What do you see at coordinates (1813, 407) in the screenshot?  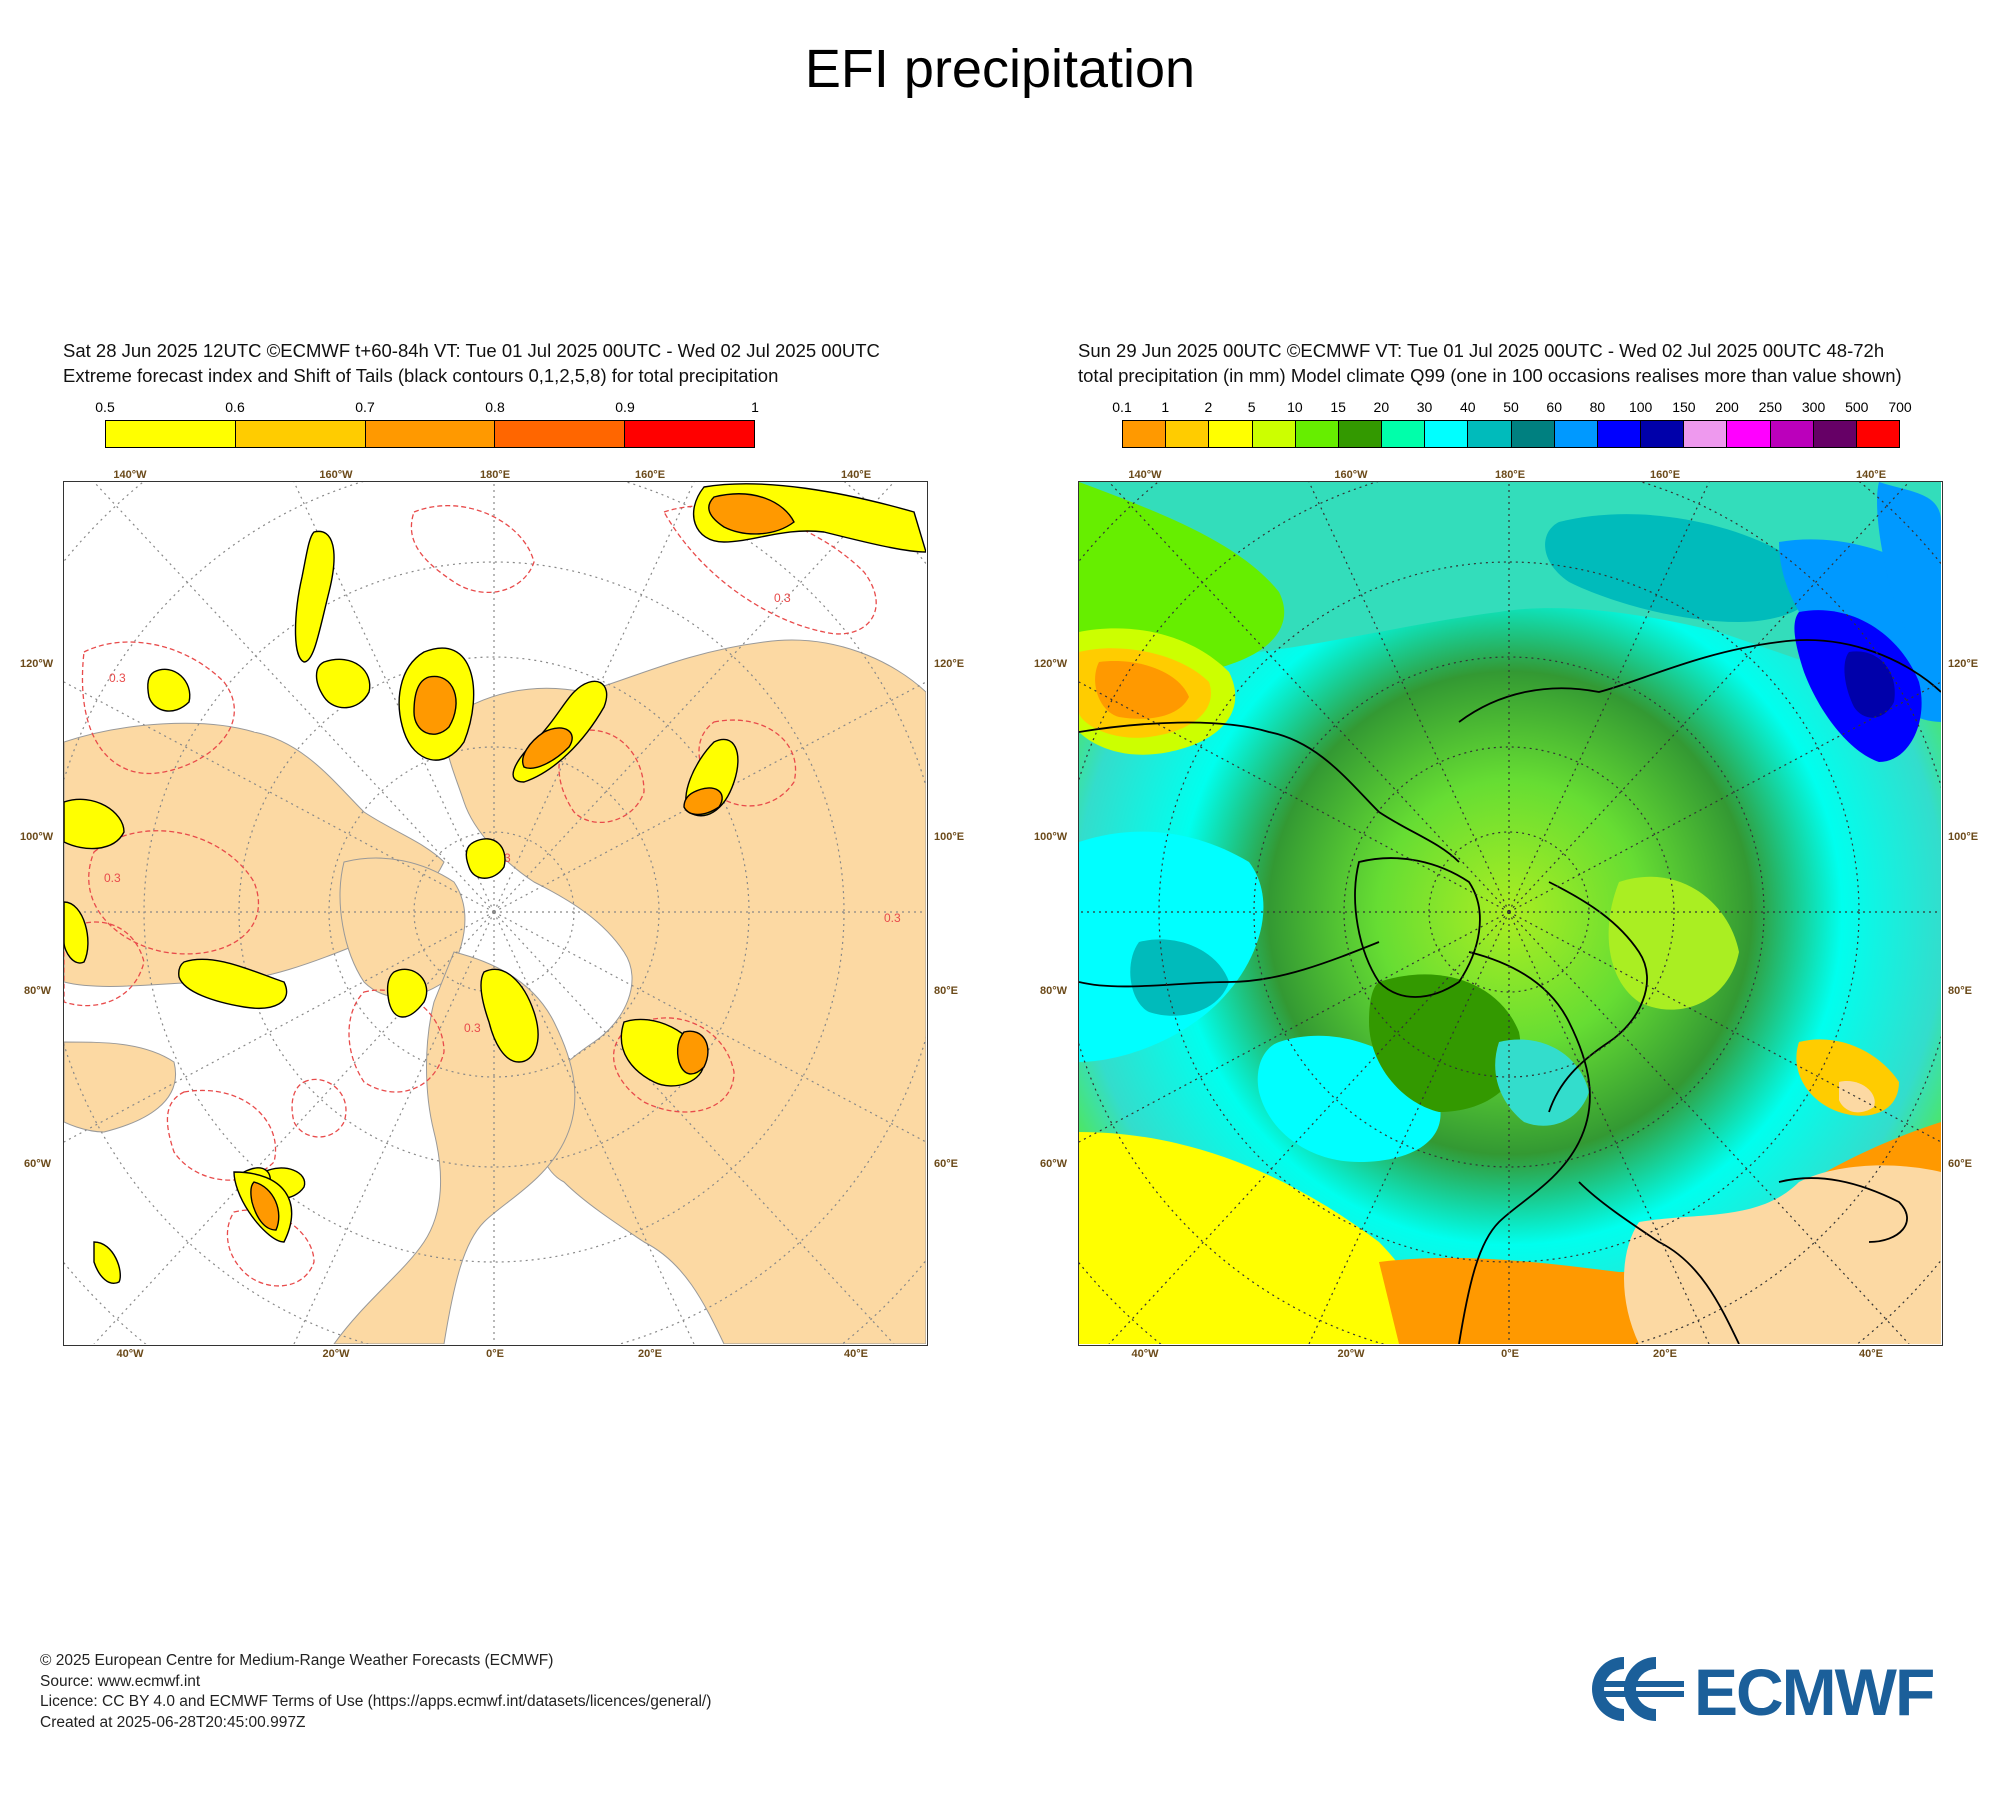 I see `right-colorbar-label: 300` at bounding box center [1813, 407].